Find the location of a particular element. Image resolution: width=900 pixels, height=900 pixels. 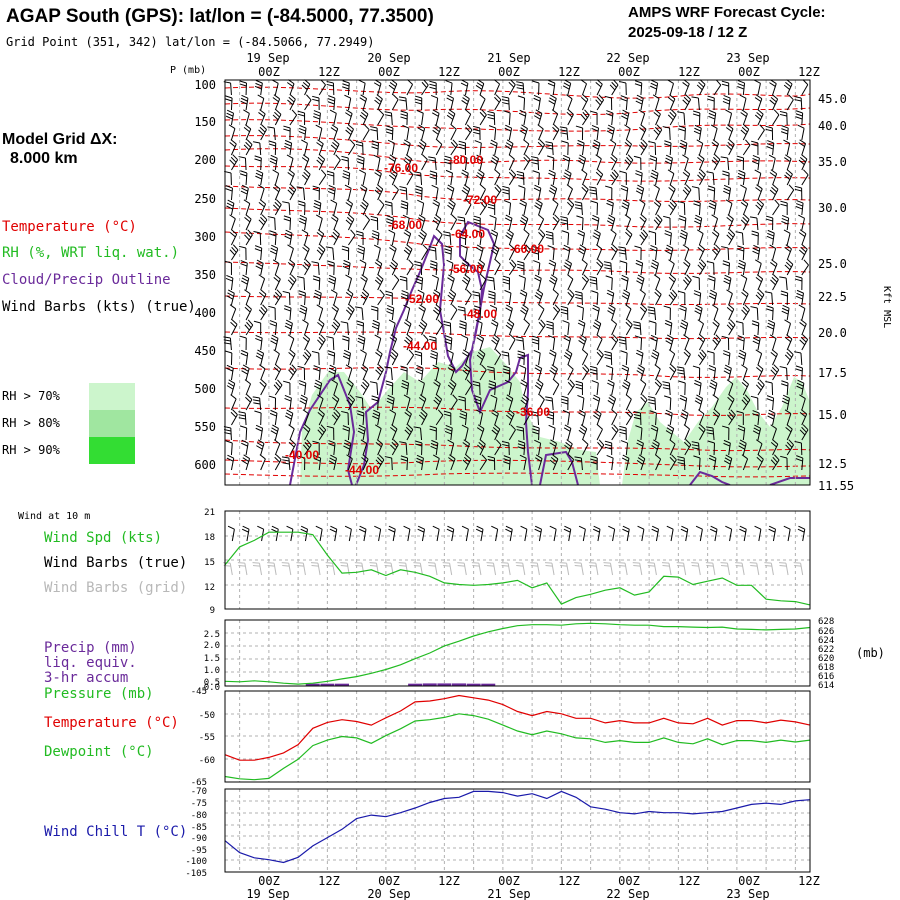

forecast-cycle-value: 2025-09-18 / 12 Z is located at coordinates (687, 32).